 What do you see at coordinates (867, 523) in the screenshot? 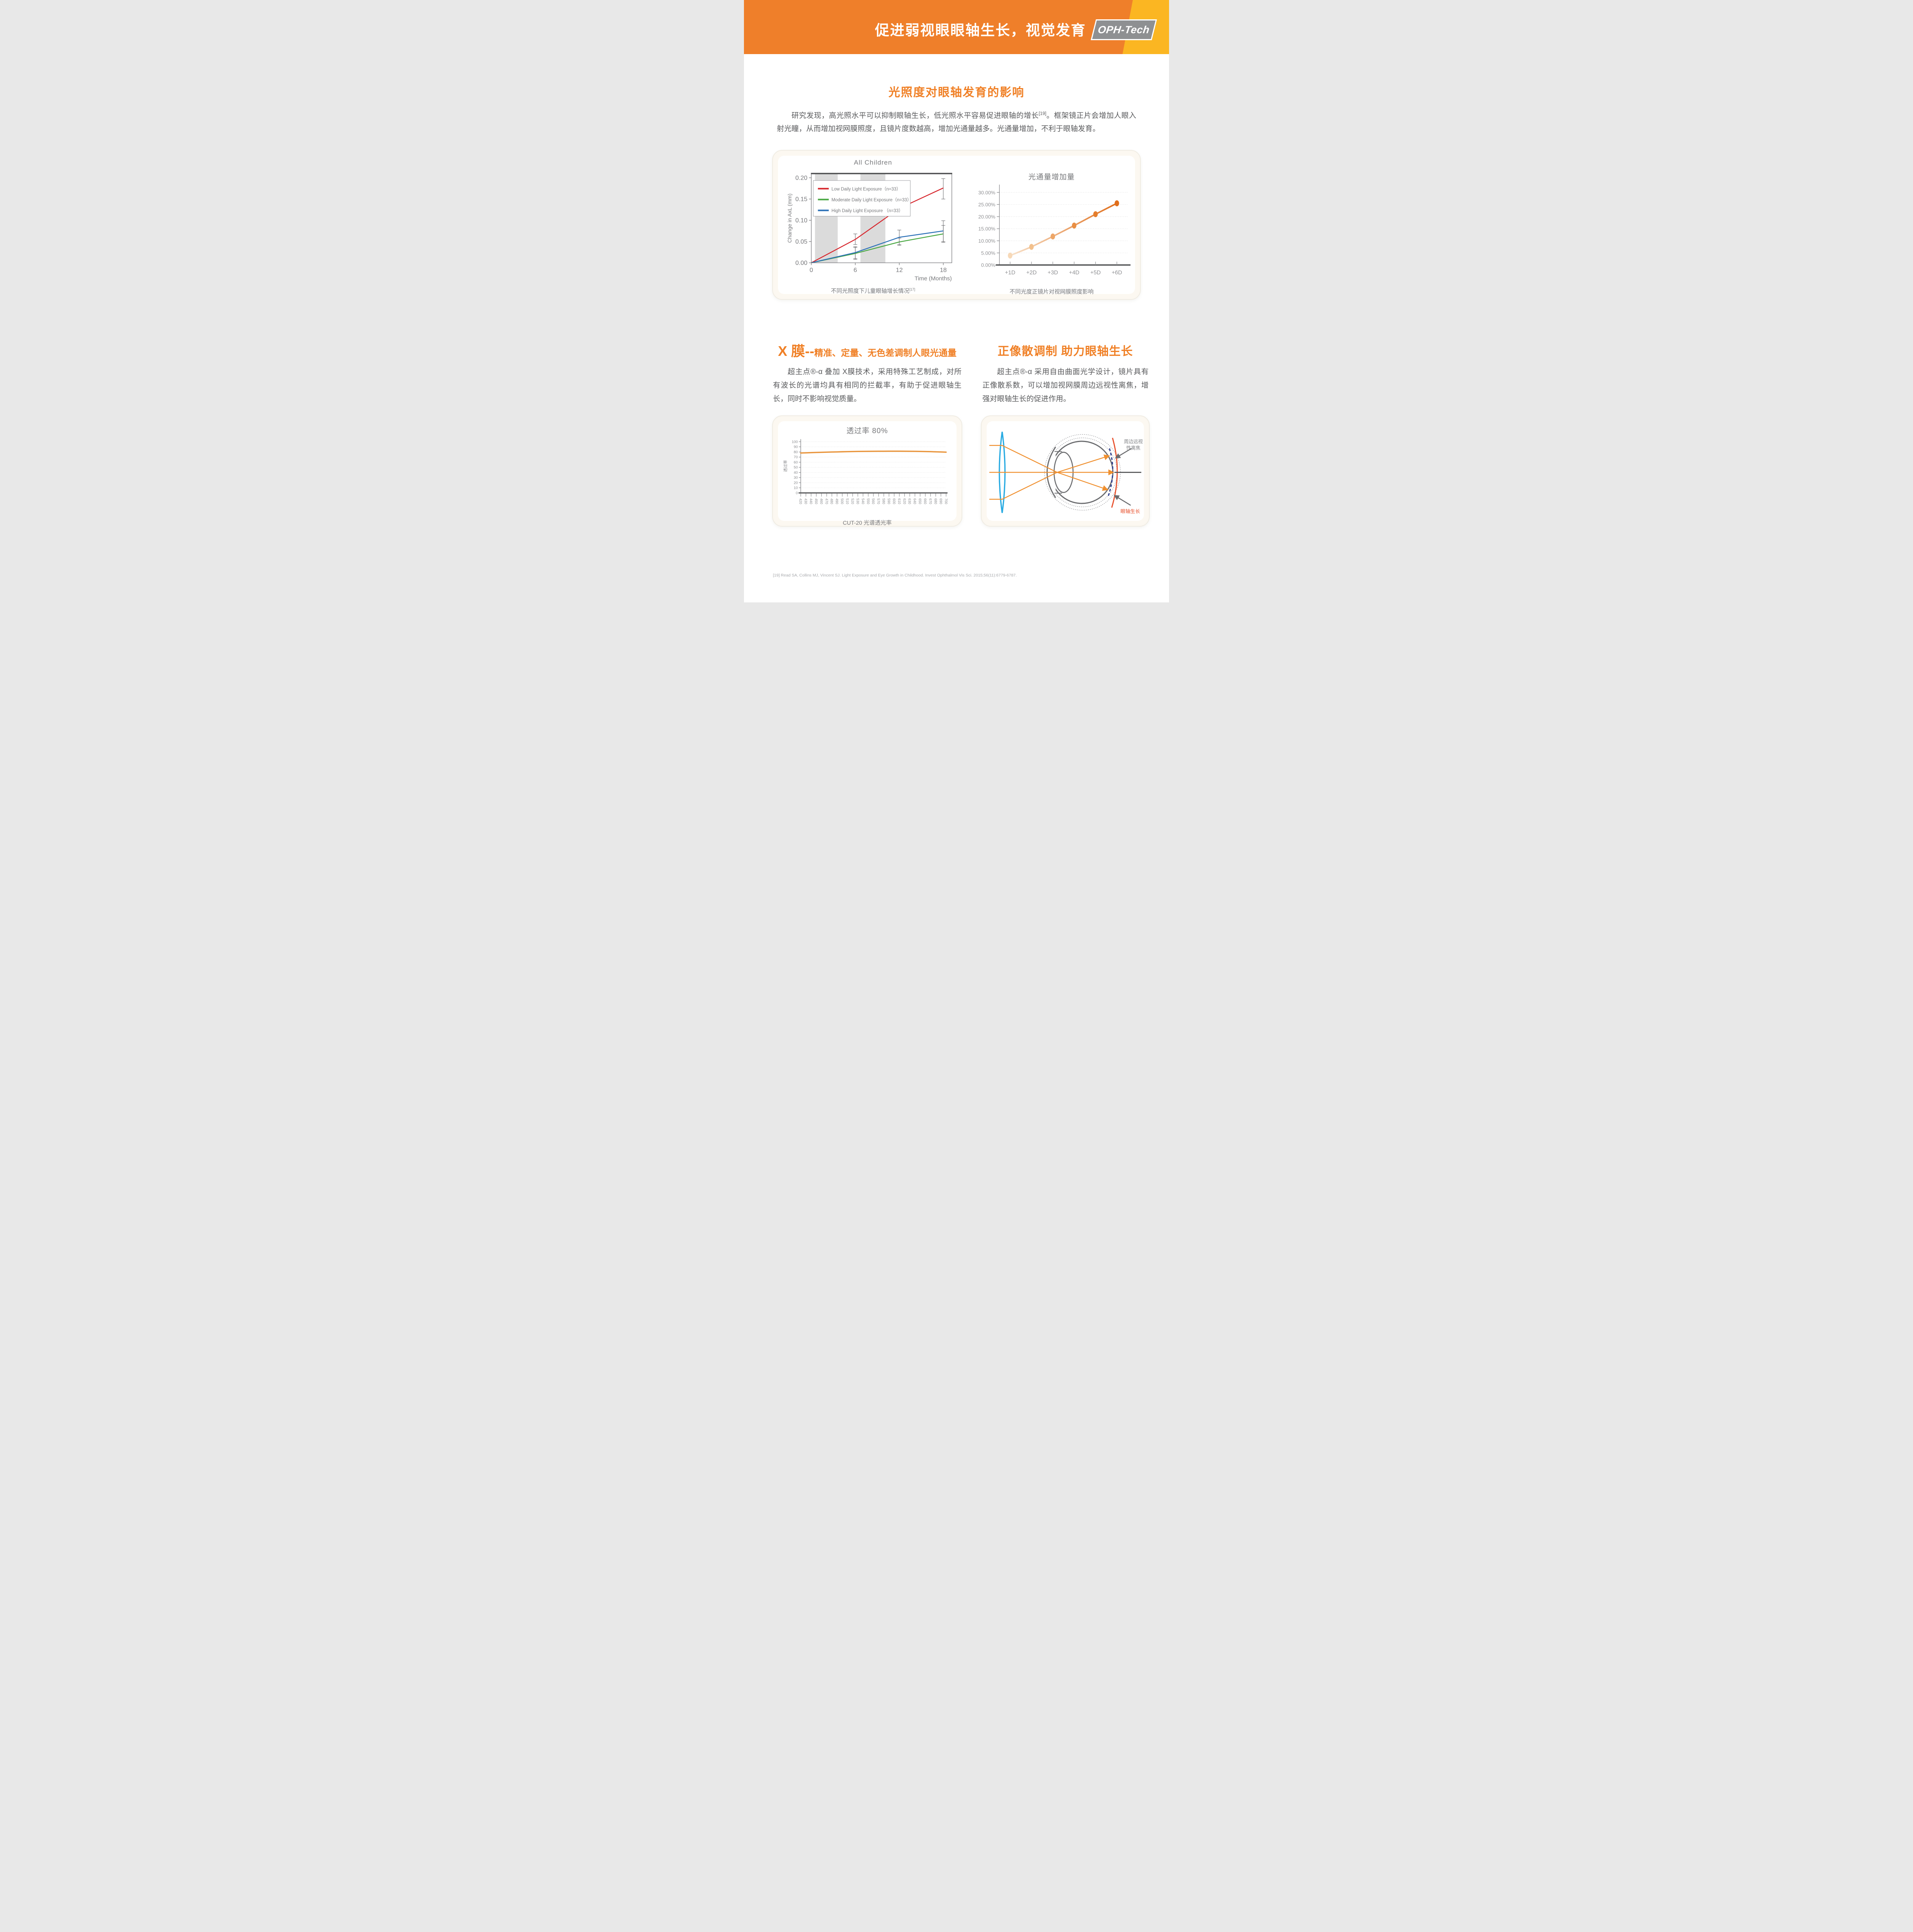
I see `chart-caption: CUT-20 光谱透光率` at bounding box center [867, 523].